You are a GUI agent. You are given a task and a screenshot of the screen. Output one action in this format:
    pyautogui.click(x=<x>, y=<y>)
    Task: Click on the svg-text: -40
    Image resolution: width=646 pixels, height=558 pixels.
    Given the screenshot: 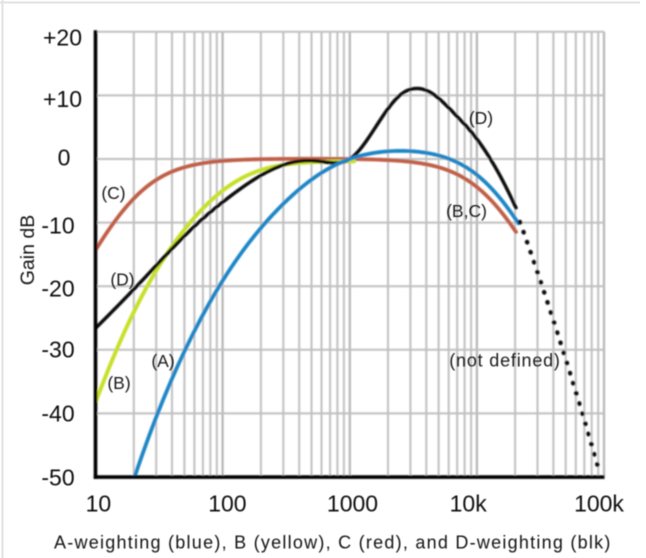 What is the action you would take?
    pyautogui.click(x=57, y=413)
    